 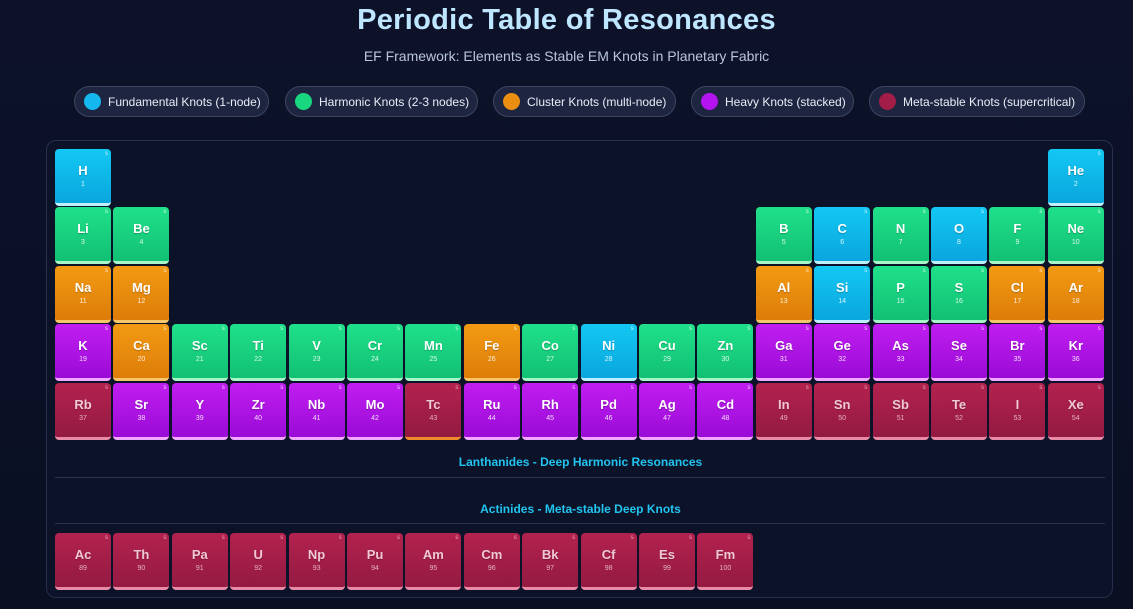 I want to click on element-cell-cf: s Cf 98, so click(x=608, y=561).